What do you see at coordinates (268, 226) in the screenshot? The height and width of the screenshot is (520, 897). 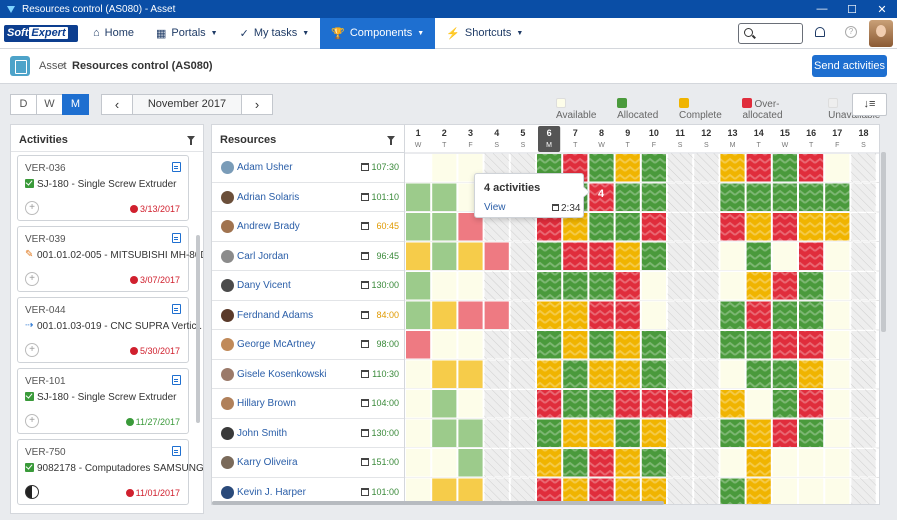 I see `resource-name: Andrew Brady` at bounding box center [268, 226].